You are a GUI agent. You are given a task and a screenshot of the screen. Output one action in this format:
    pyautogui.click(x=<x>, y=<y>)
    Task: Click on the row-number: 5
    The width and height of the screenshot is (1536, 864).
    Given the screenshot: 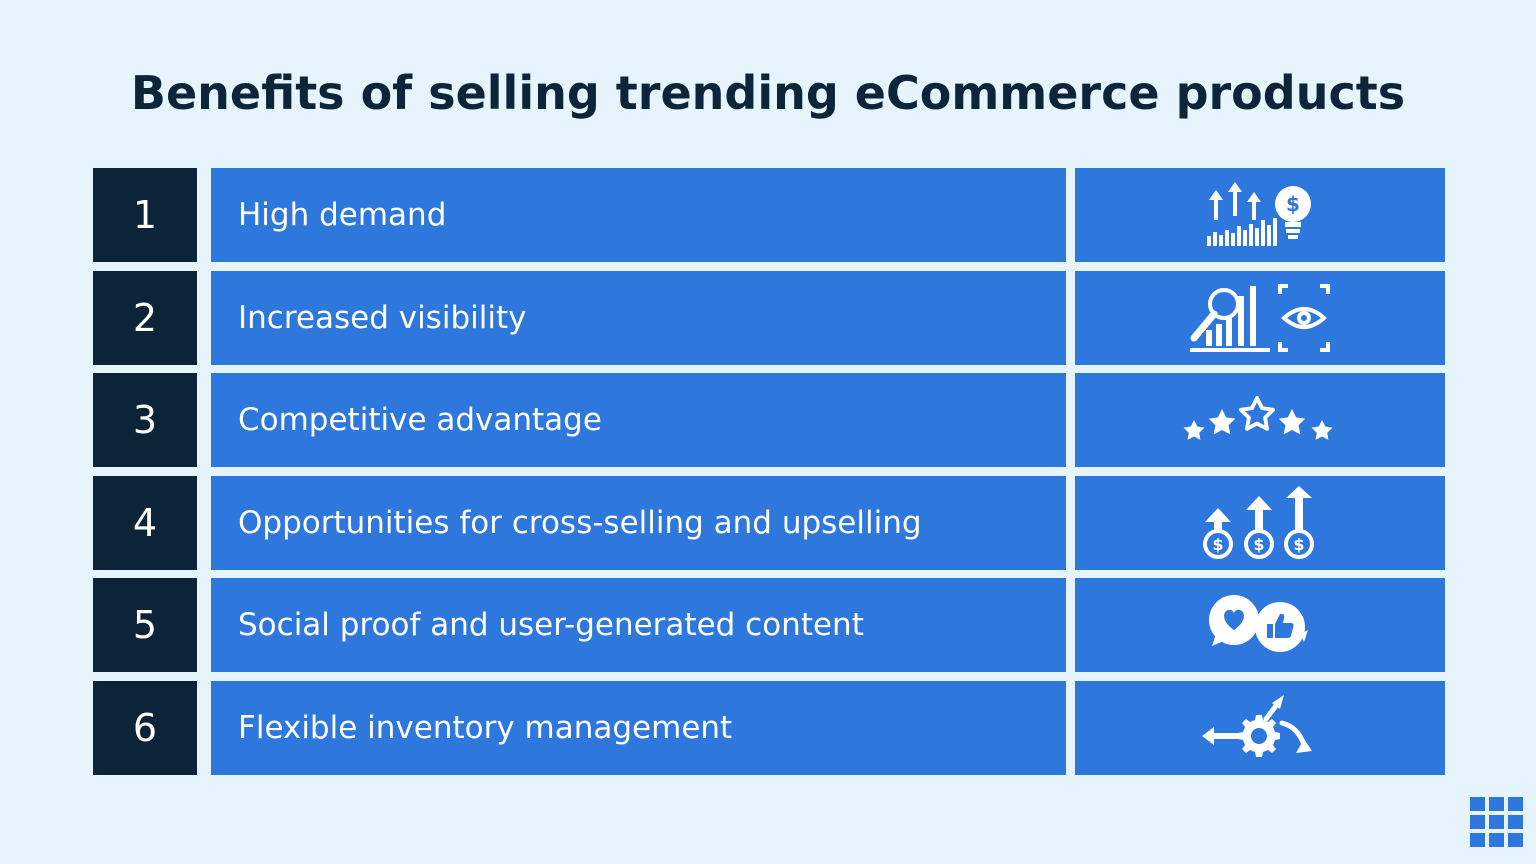 What is the action you would take?
    pyautogui.click(x=145, y=625)
    